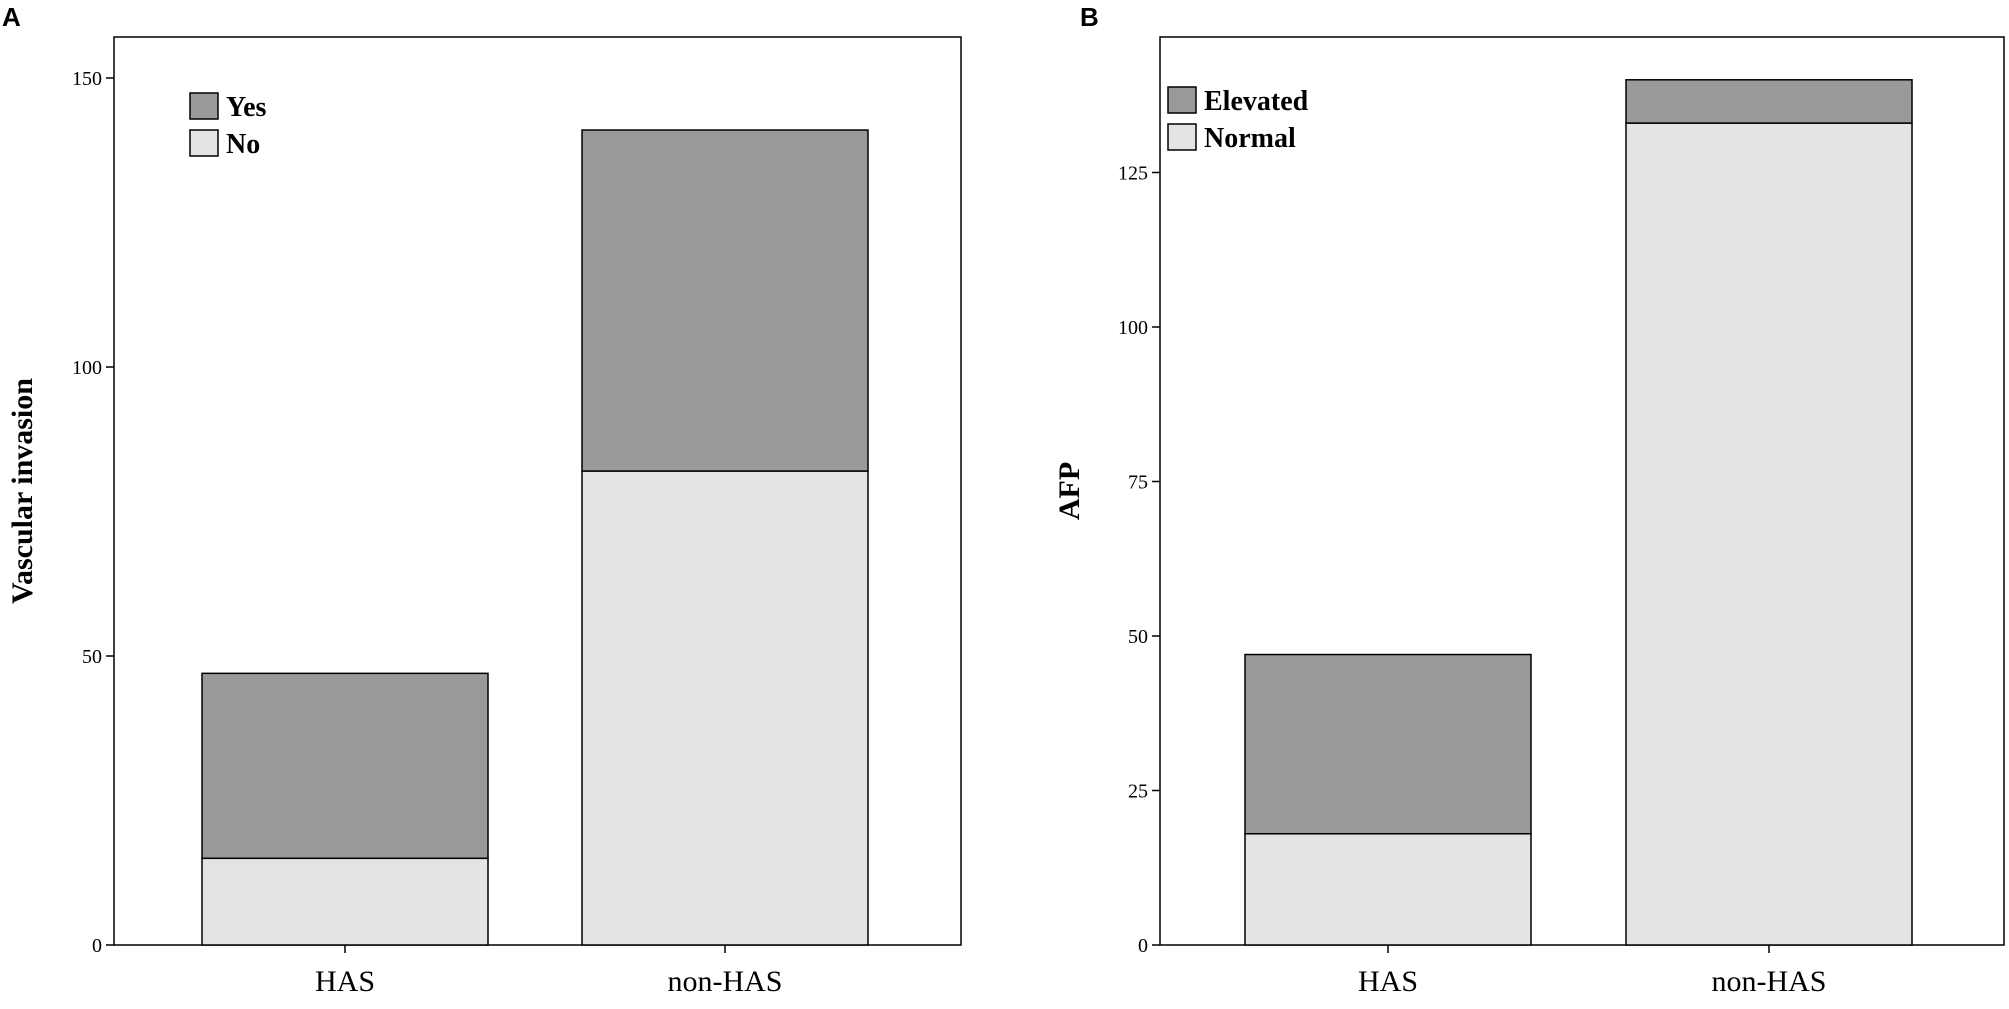  I want to click on bar-yes-non-has, so click(725, 300).